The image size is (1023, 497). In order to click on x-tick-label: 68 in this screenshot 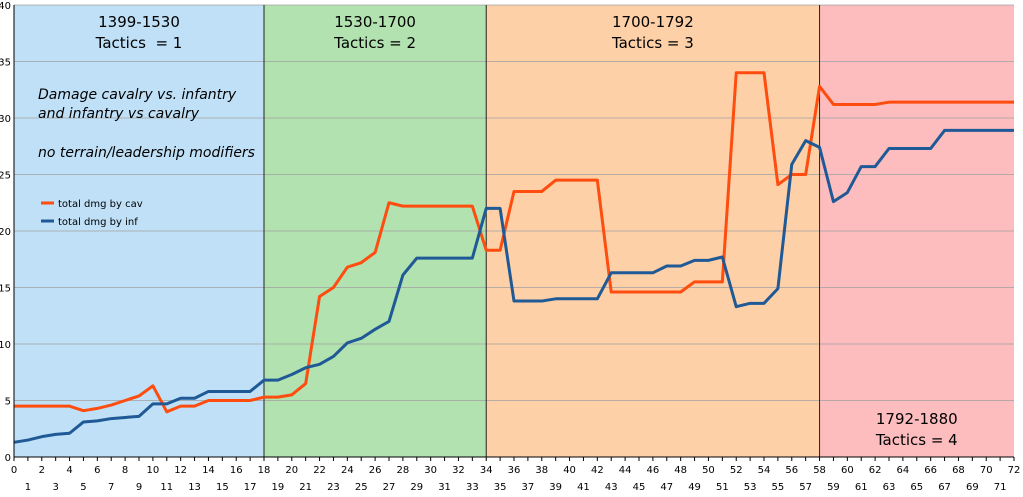, I will do `click(958, 470)`.